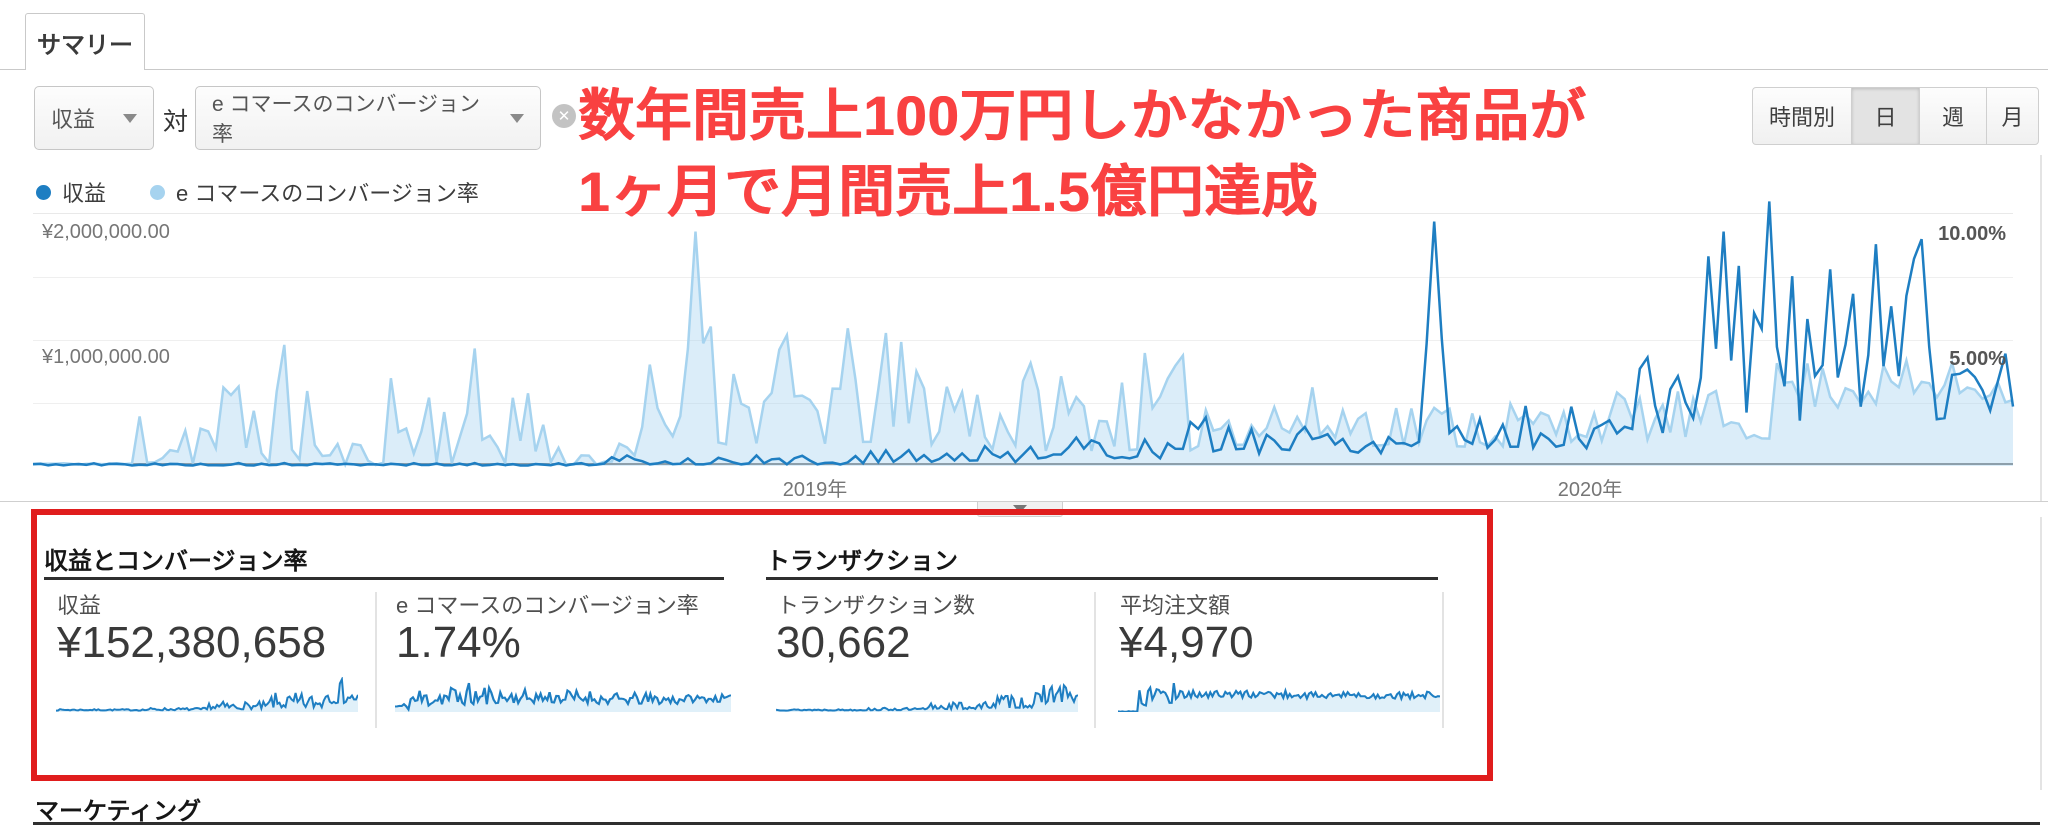 Image resolution: width=2048 pixels, height=825 pixels. Describe the element at coordinates (563, 697) in the screenshot. I see `sparkline-conversion-rate` at that location.